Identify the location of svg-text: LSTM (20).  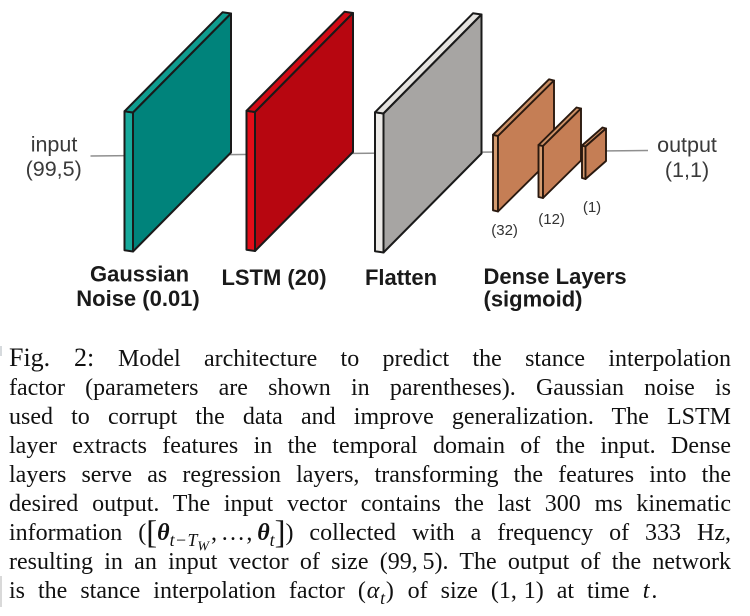
(273, 277).